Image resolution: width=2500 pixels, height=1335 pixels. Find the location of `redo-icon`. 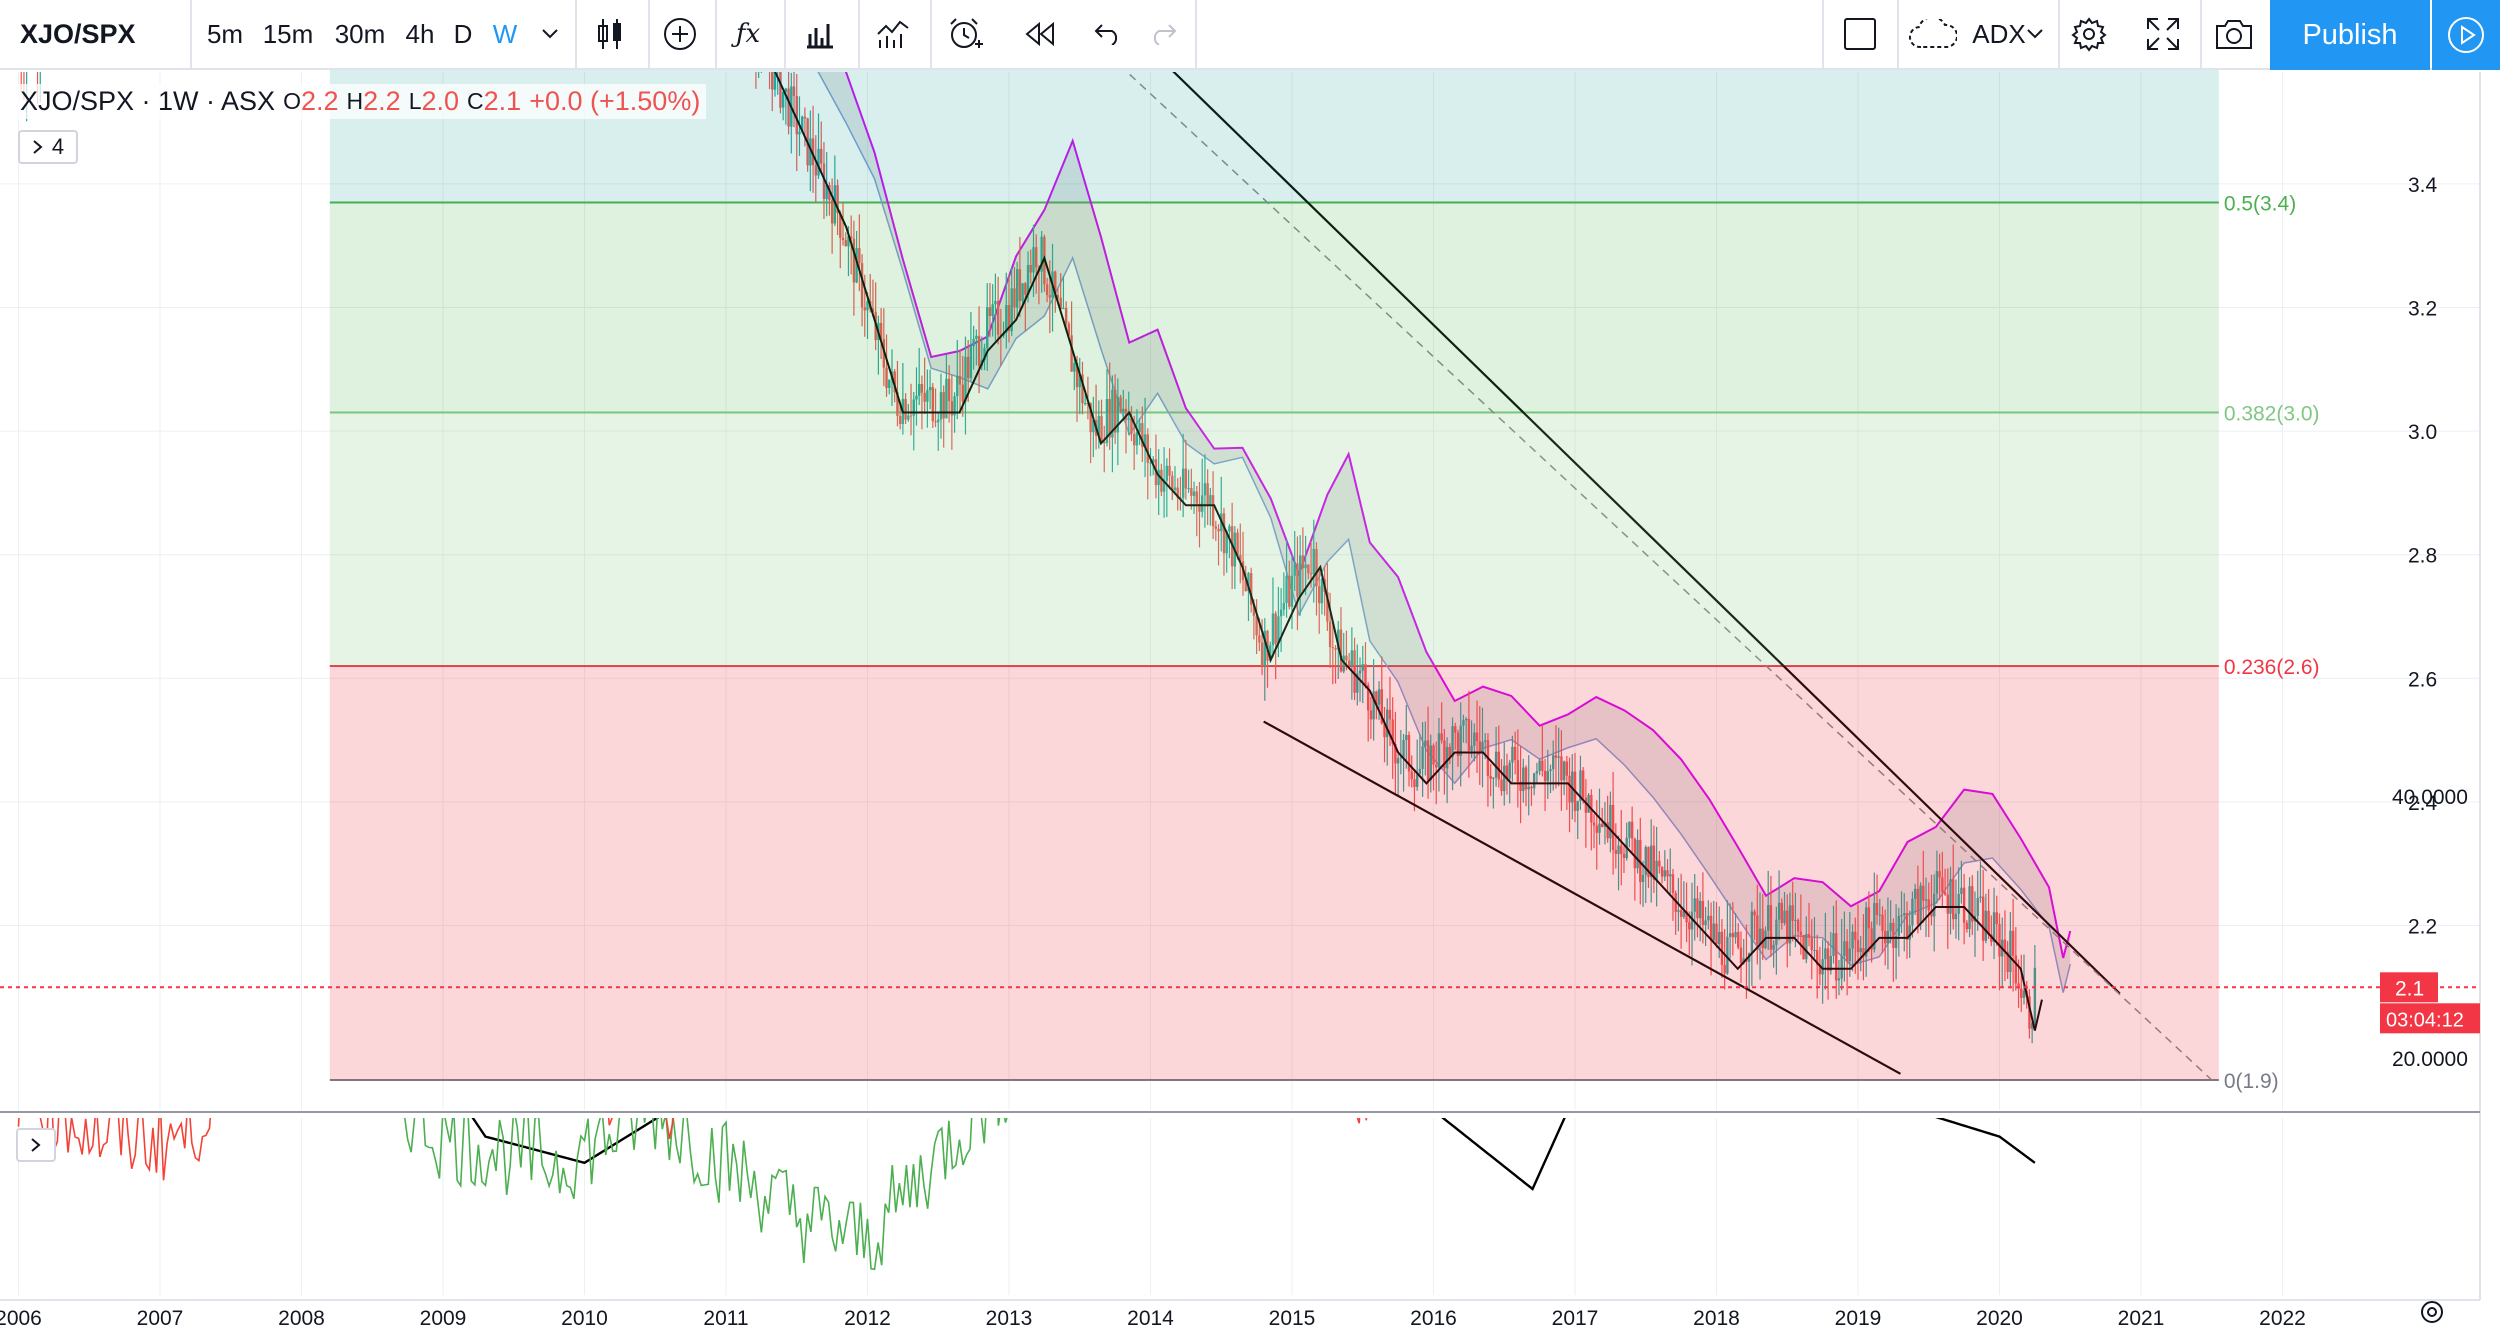

redo-icon is located at coordinates (1163, 34).